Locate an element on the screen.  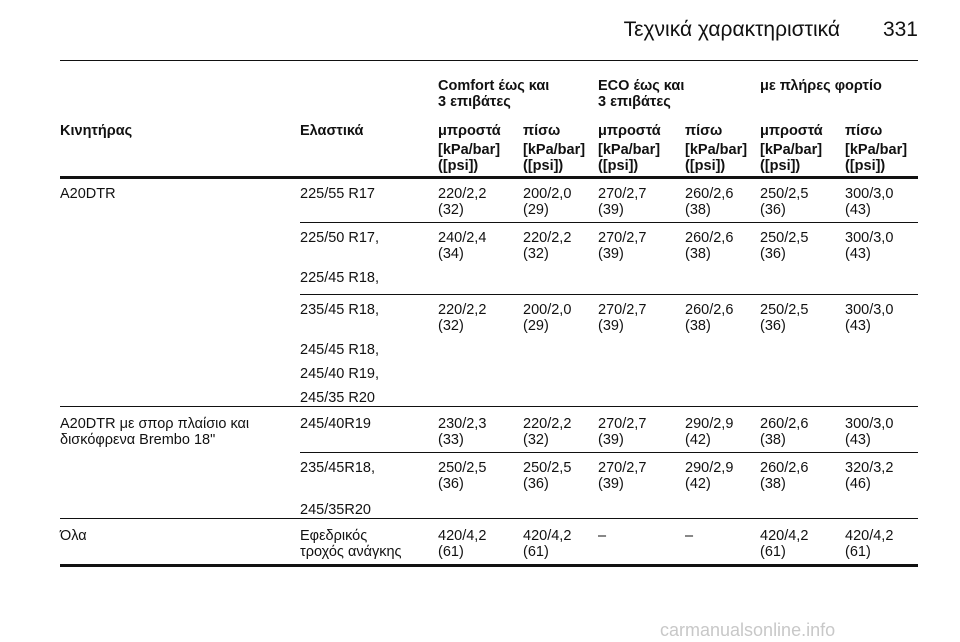
tyre-size-cell: 245/35 R20 is located at coordinates (337, 398).